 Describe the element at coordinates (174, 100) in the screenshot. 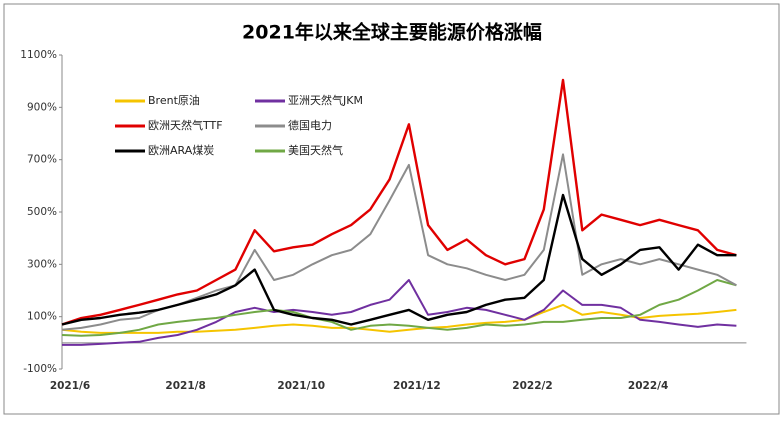

I see `legend-label: Brent原油` at that location.